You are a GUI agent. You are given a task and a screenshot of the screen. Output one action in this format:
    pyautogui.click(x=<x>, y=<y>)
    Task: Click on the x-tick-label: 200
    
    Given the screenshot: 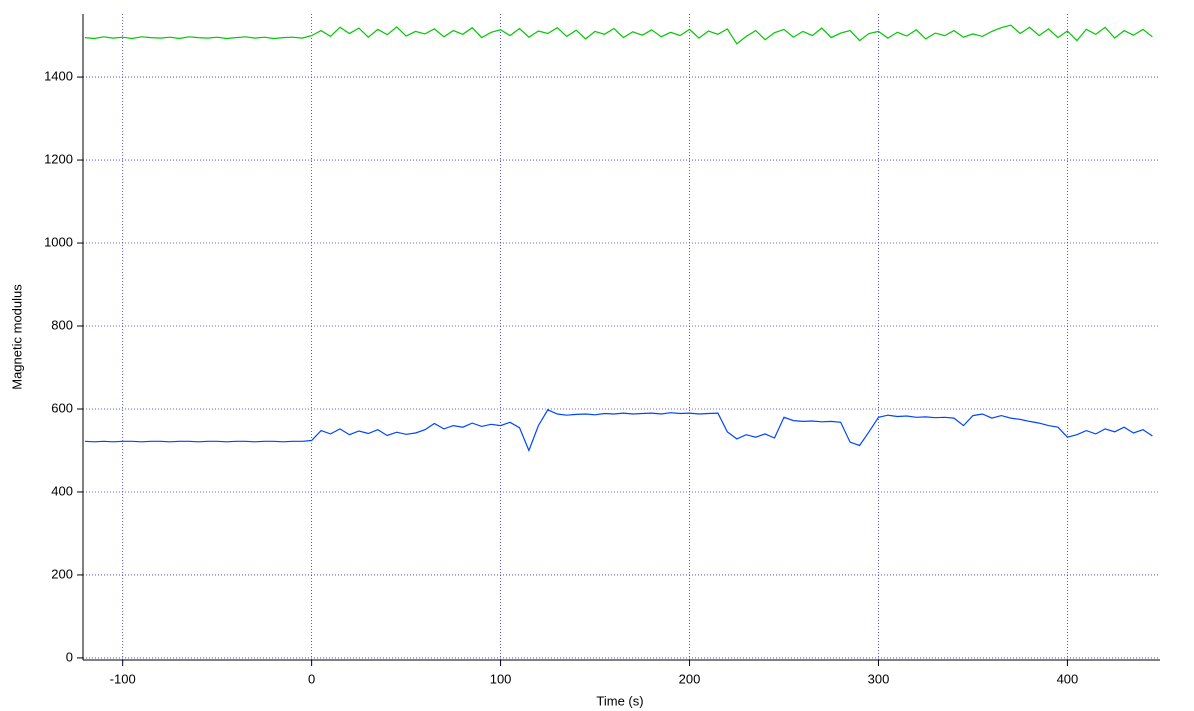 What is the action you would take?
    pyautogui.click(x=690, y=678)
    